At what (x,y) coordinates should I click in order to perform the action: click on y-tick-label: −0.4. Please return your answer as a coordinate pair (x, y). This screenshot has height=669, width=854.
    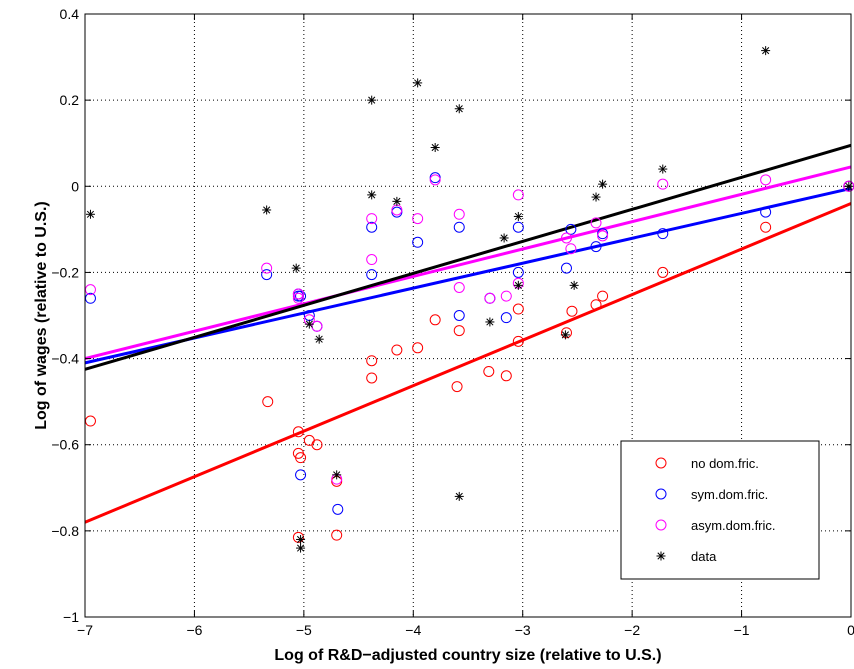
    Looking at the image, I should click on (65, 359).